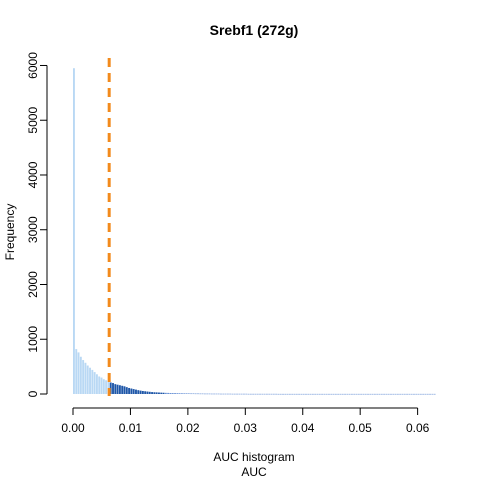 The height and width of the screenshot is (480, 480). What do you see at coordinates (33, 339) in the screenshot?
I see `y-tick-label: 1000` at bounding box center [33, 339].